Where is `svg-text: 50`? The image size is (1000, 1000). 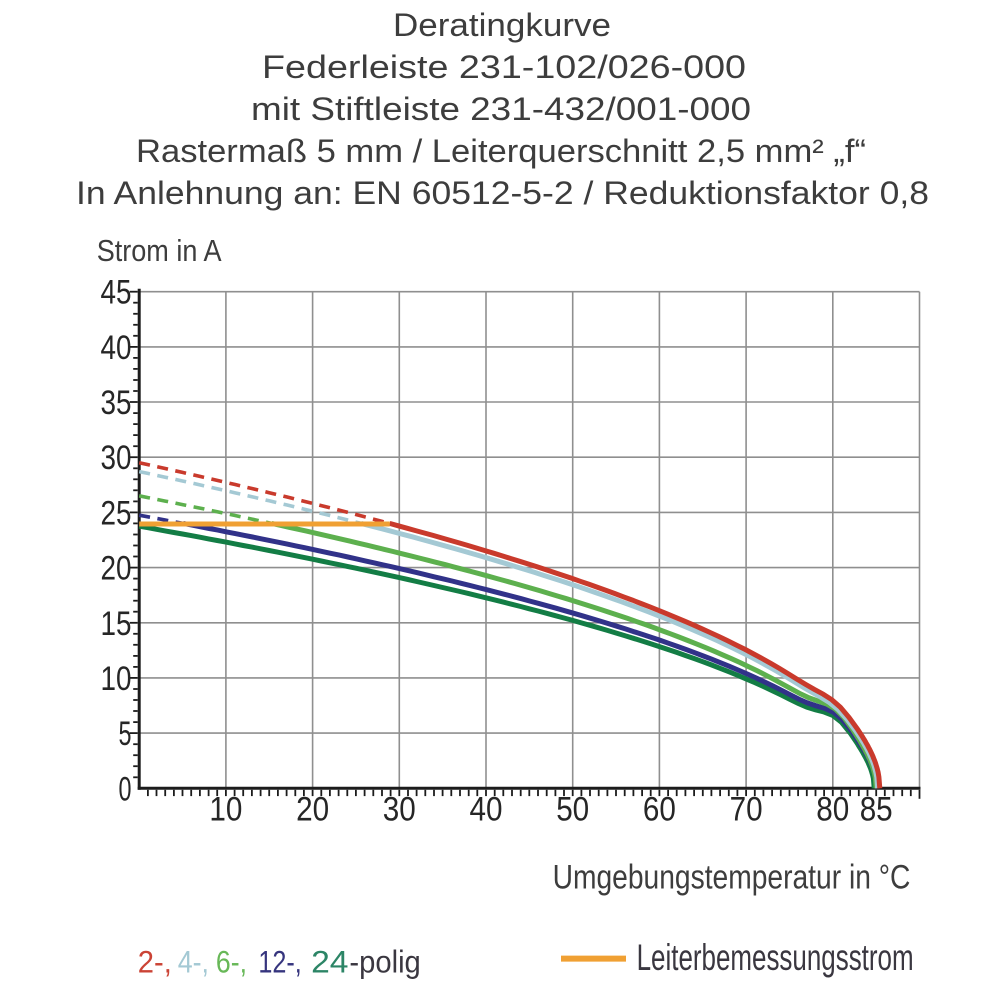
svg-text: 50 is located at coordinates (572, 810).